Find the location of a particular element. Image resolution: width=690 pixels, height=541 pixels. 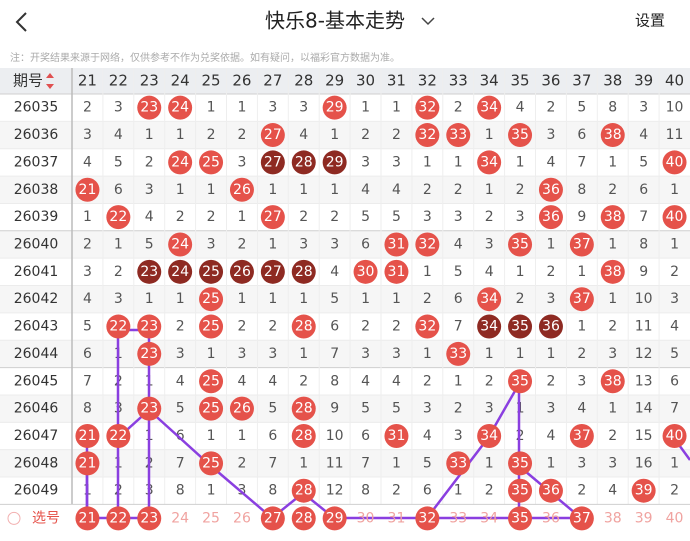

ball-number: 25 is located at coordinates (211, 327).